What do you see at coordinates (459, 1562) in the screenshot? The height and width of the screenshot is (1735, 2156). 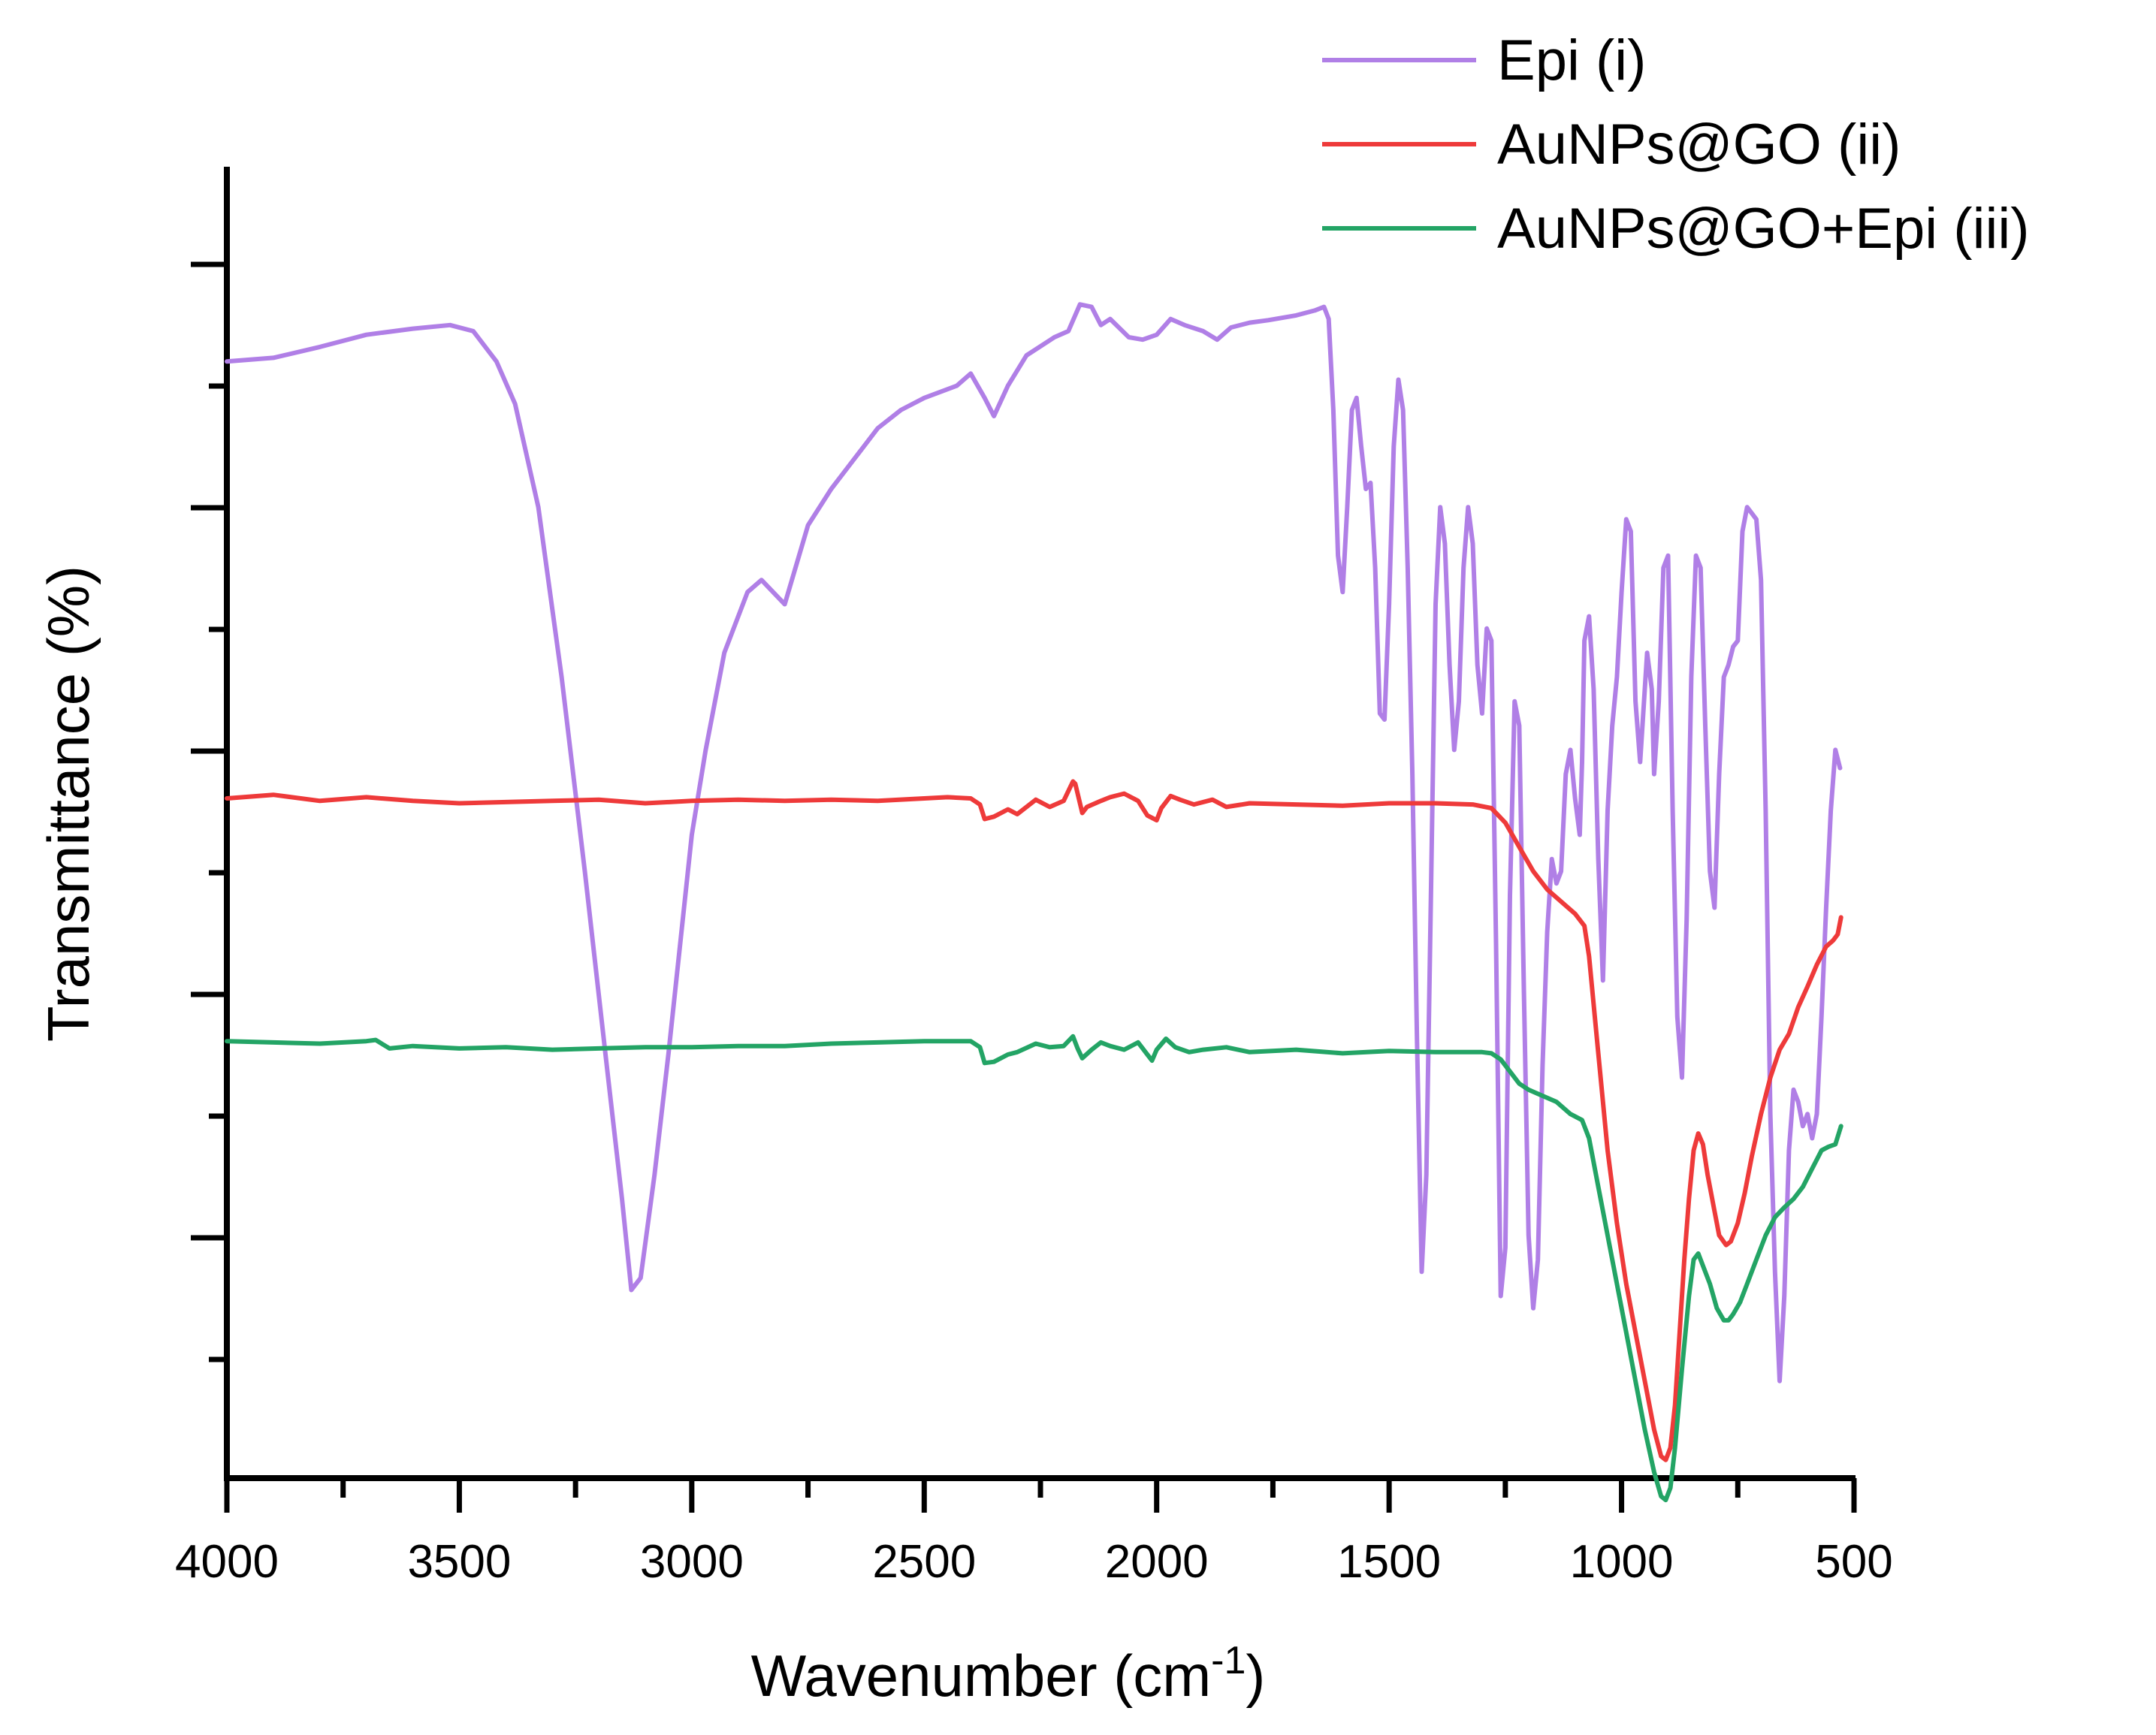 I see `x-tick-label: 3500` at bounding box center [459, 1562].